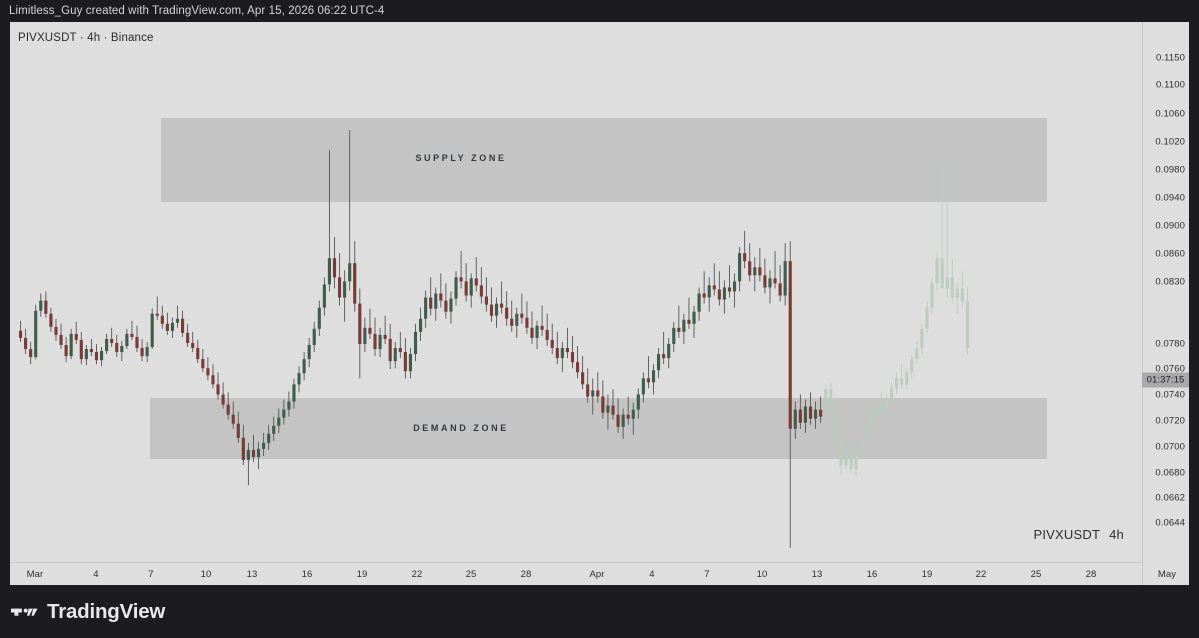  I want to click on watermark-symbol: PIVXUSDT, so click(1067, 534).